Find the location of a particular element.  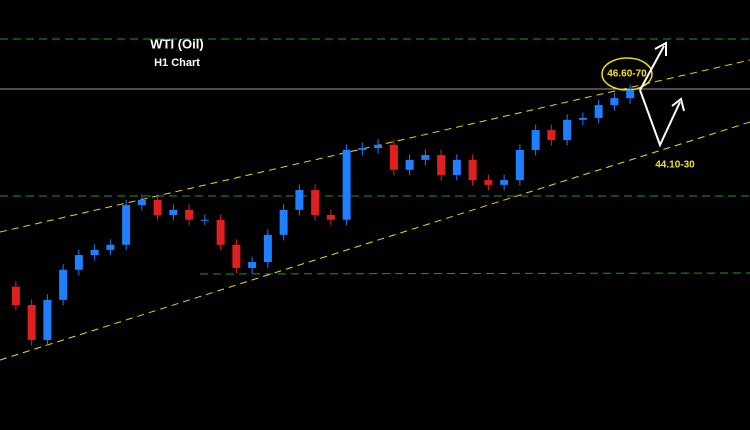

chart-subtitle: H1 Chart is located at coordinates (177, 63).